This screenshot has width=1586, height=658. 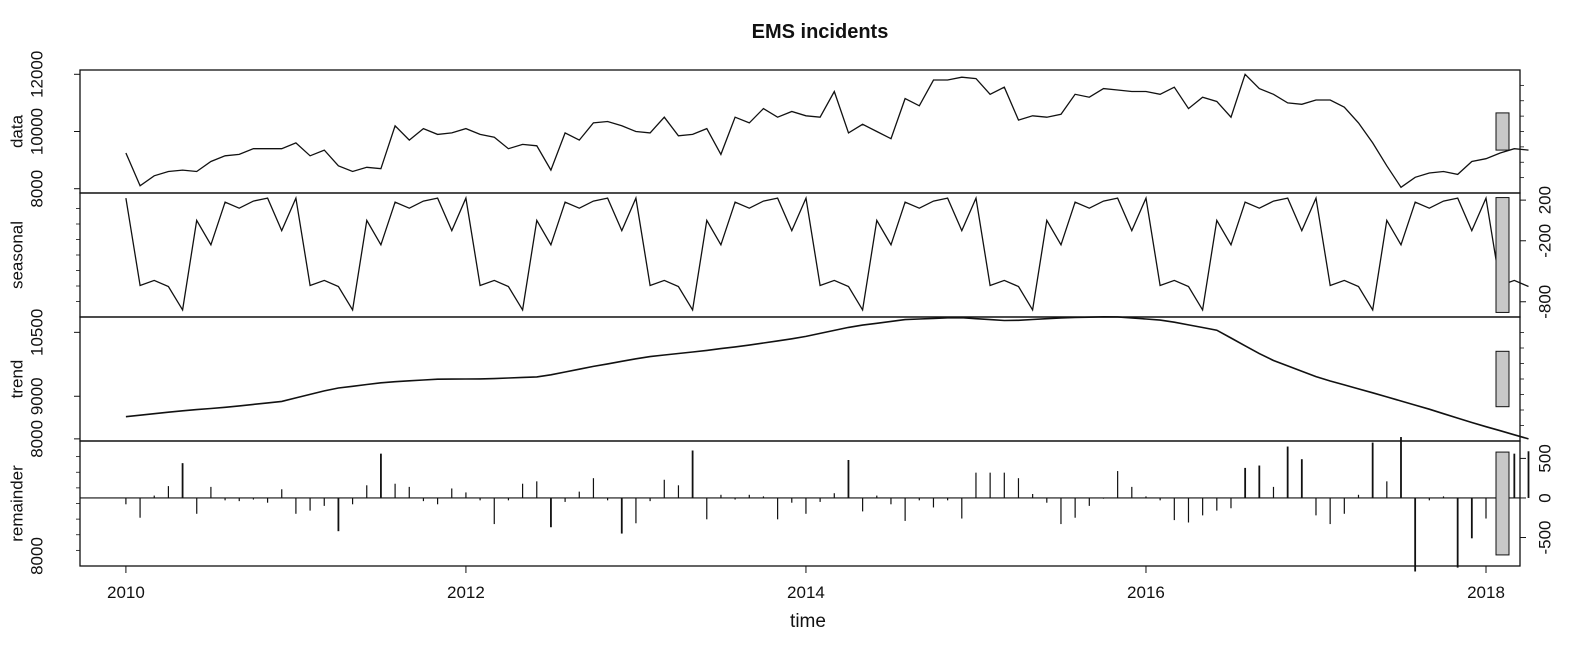 I want to click on y-tick-label-trend: 8000, so click(x=36, y=439).